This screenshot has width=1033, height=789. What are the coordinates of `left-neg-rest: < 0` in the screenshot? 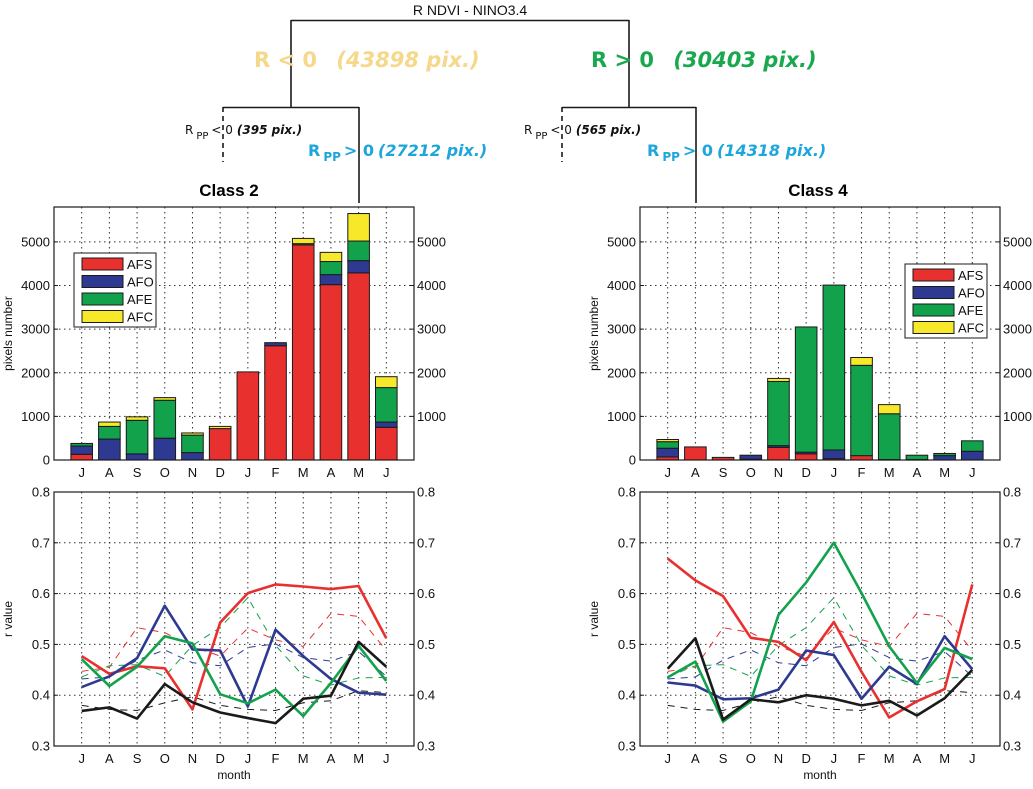 It's located at (222, 130).